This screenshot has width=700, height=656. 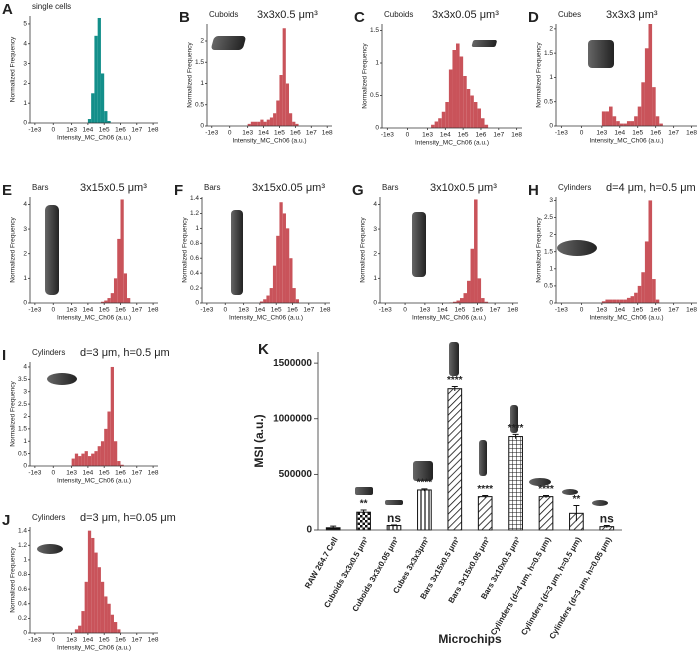 I want to click on y-tick-label: 3.5, so click(x=22, y=379).